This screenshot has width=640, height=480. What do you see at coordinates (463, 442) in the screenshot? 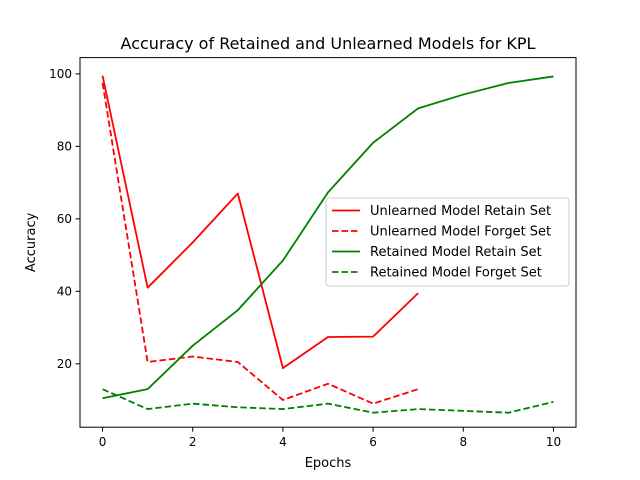
I see `x-tick-label: 8` at bounding box center [463, 442].